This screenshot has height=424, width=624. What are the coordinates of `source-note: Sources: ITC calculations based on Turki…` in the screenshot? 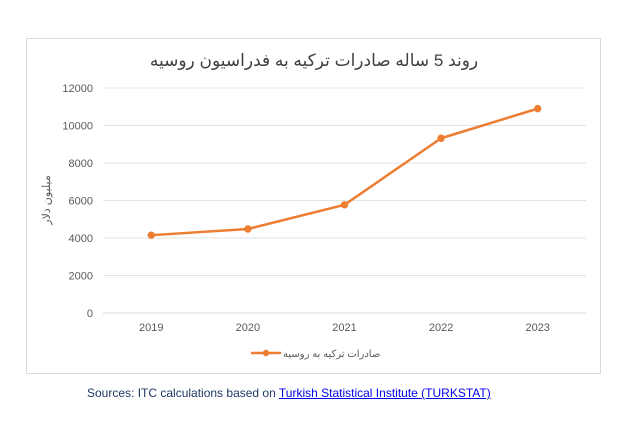 It's located at (289, 393).